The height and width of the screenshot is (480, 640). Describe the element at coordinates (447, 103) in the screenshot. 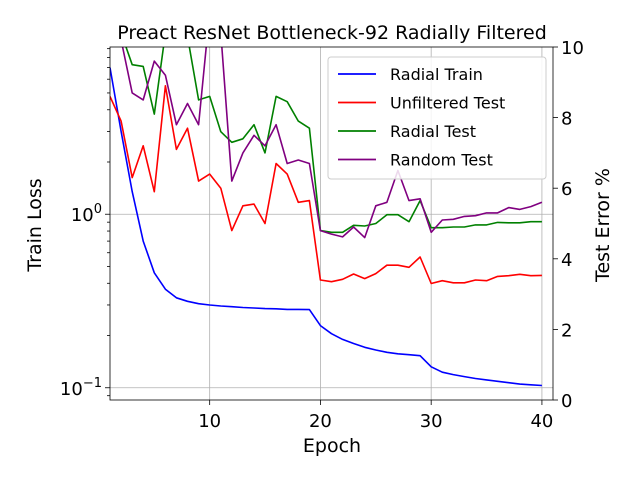

I see `legend-label-unfiltered-test: Unfiltered Test` at that location.